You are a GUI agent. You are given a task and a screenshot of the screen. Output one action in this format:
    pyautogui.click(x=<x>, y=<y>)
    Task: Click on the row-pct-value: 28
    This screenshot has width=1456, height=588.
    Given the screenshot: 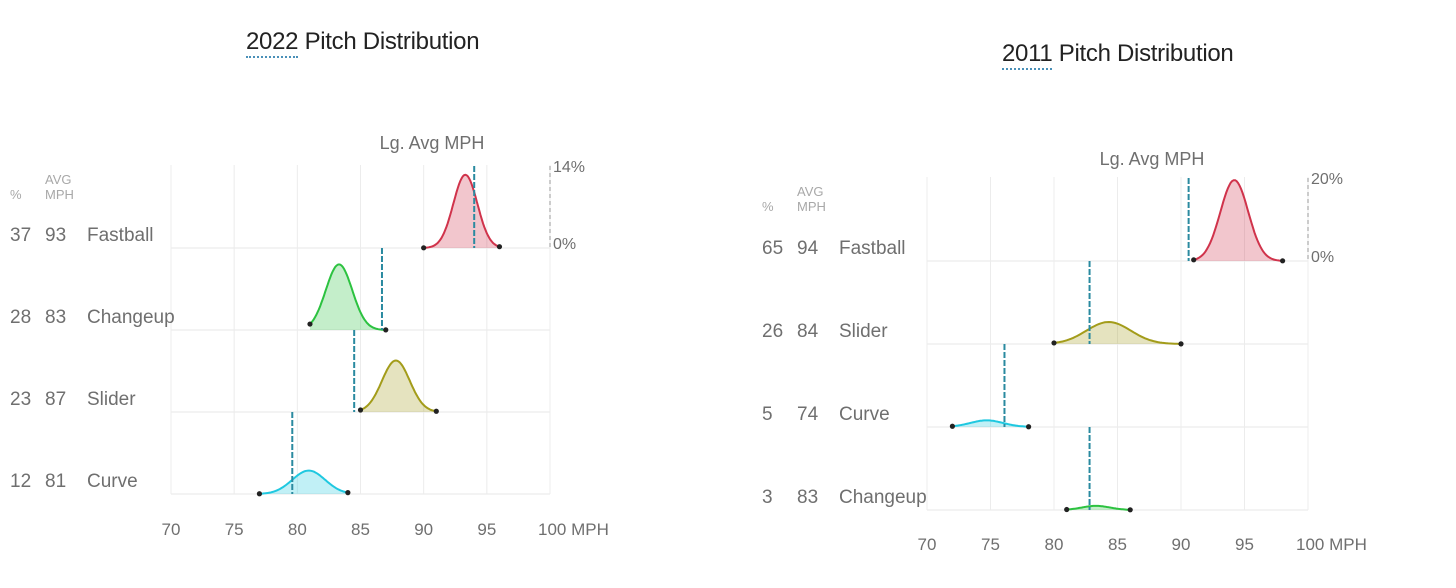 What is the action you would take?
    pyautogui.click(x=20, y=317)
    